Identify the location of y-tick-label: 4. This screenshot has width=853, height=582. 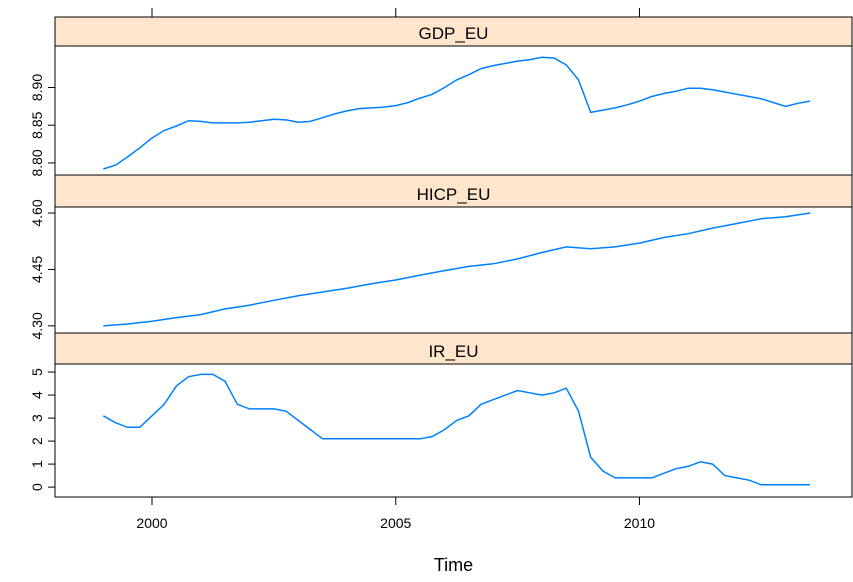
(37, 395).